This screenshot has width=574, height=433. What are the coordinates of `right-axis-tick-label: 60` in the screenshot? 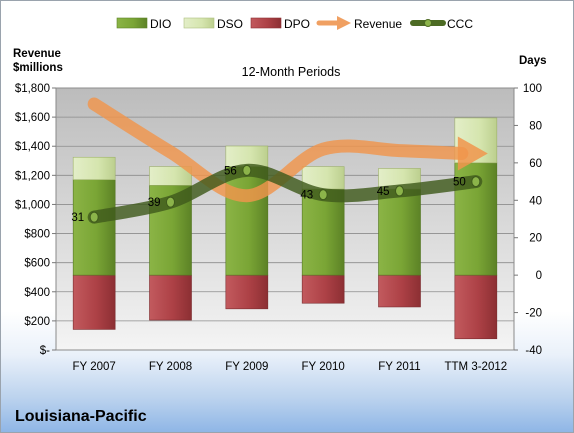 It's located at (535, 164).